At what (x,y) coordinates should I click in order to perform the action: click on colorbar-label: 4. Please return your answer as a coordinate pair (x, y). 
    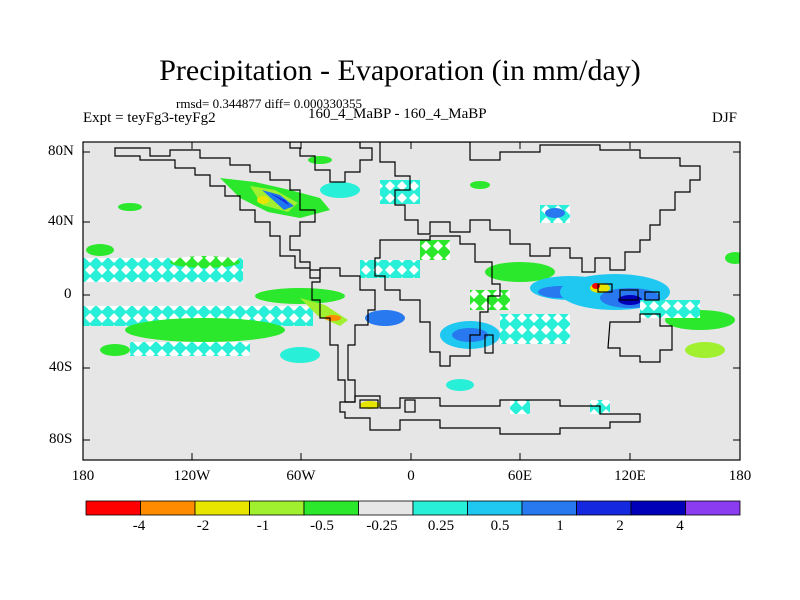
    Looking at the image, I should click on (680, 526).